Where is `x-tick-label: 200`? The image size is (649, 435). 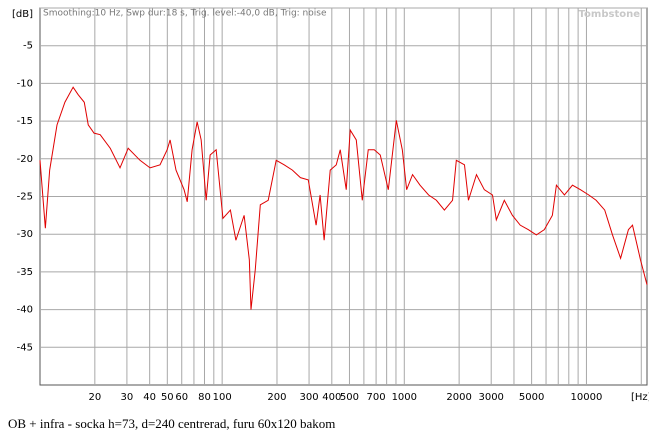
x-tick-label: 200 is located at coordinates (276, 397).